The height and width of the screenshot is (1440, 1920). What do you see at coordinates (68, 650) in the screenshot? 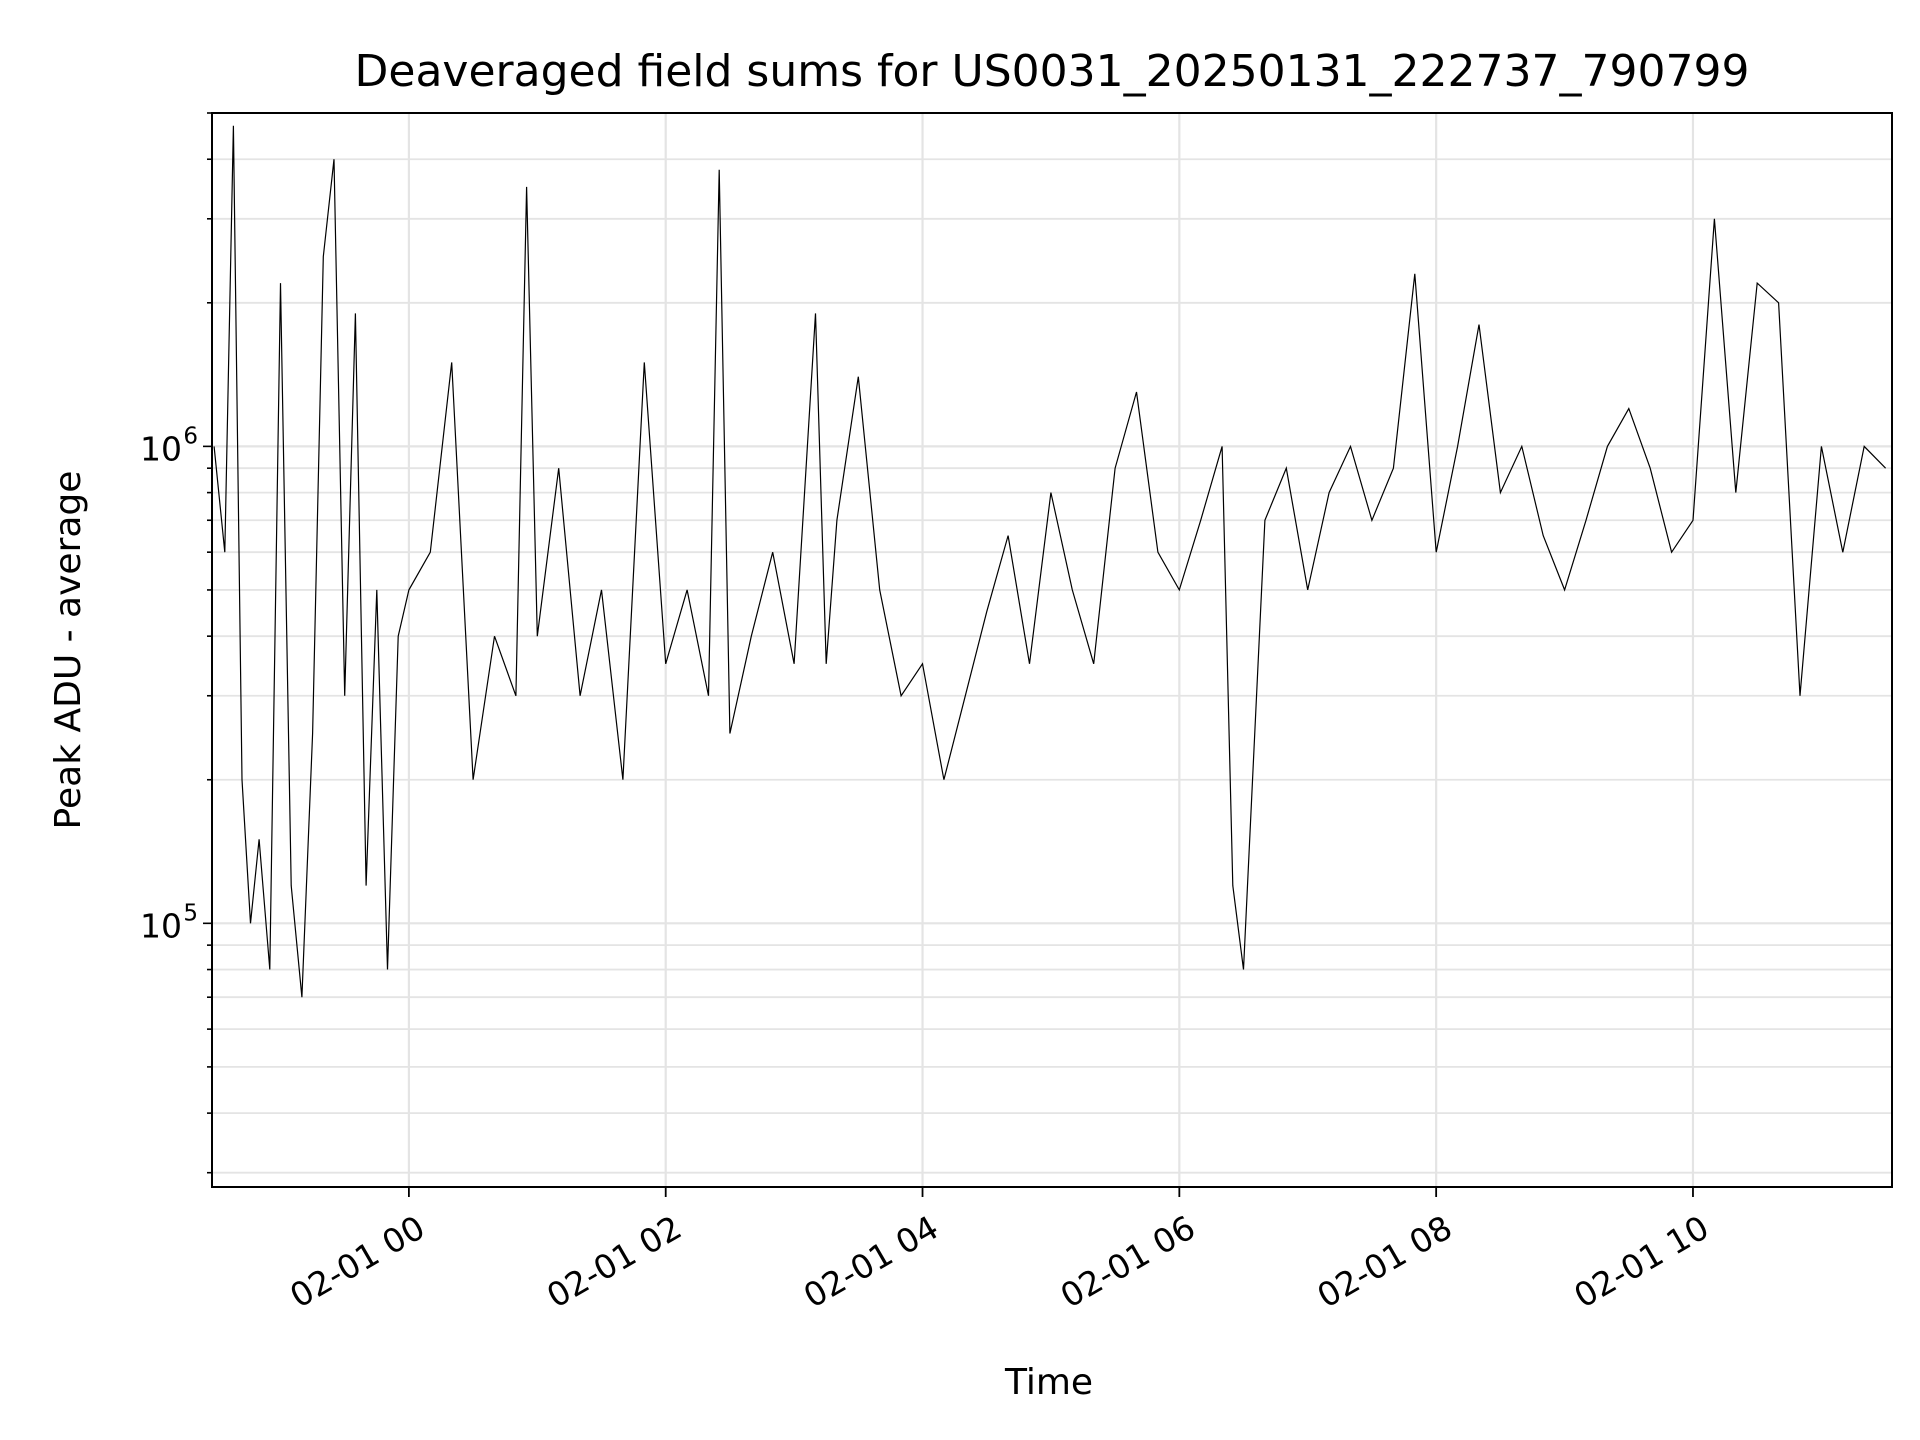
I see `y-axis-label: Peak ADU - average` at bounding box center [68, 650].